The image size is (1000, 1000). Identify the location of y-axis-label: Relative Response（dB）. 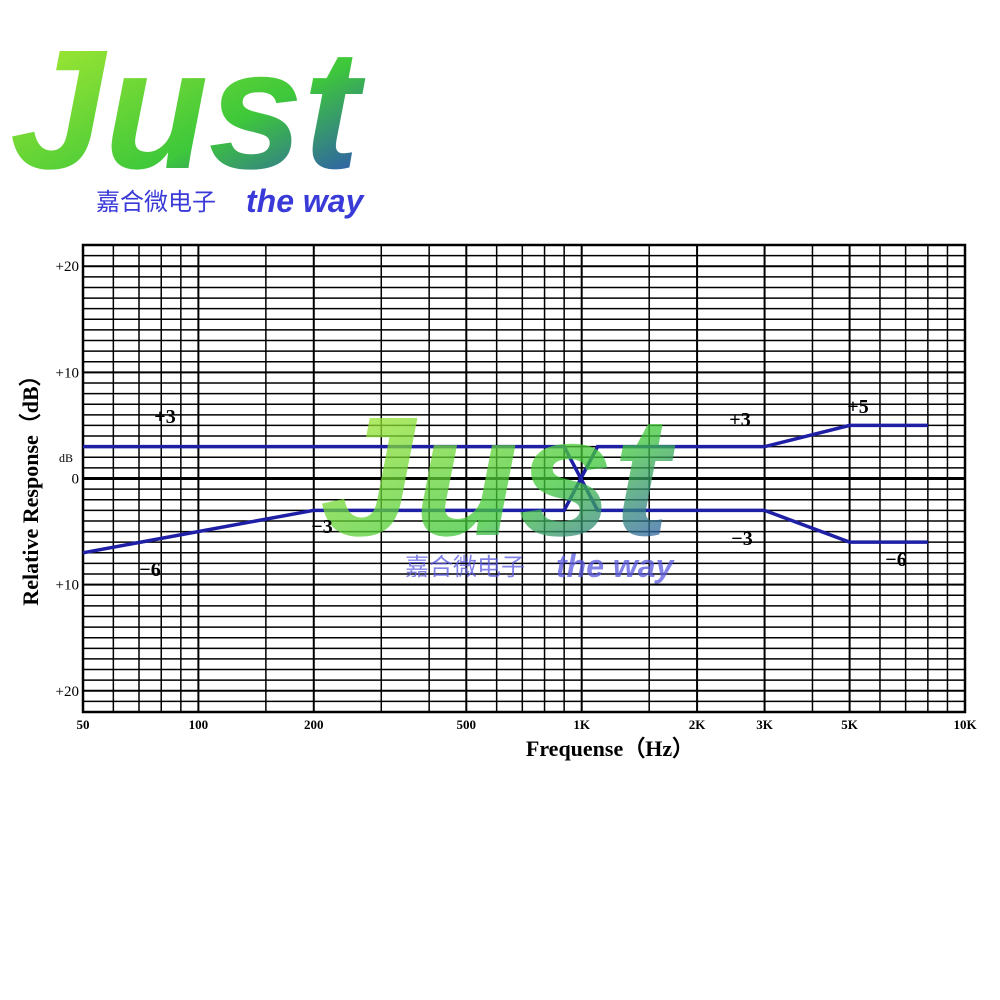
(30, 484).